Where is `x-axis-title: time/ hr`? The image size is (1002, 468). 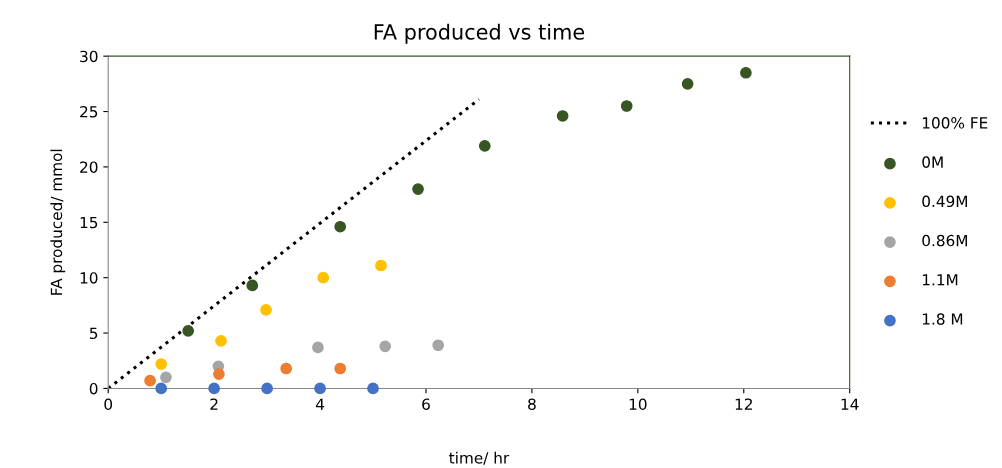
x-axis-title: time/ hr is located at coordinates (479, 458).